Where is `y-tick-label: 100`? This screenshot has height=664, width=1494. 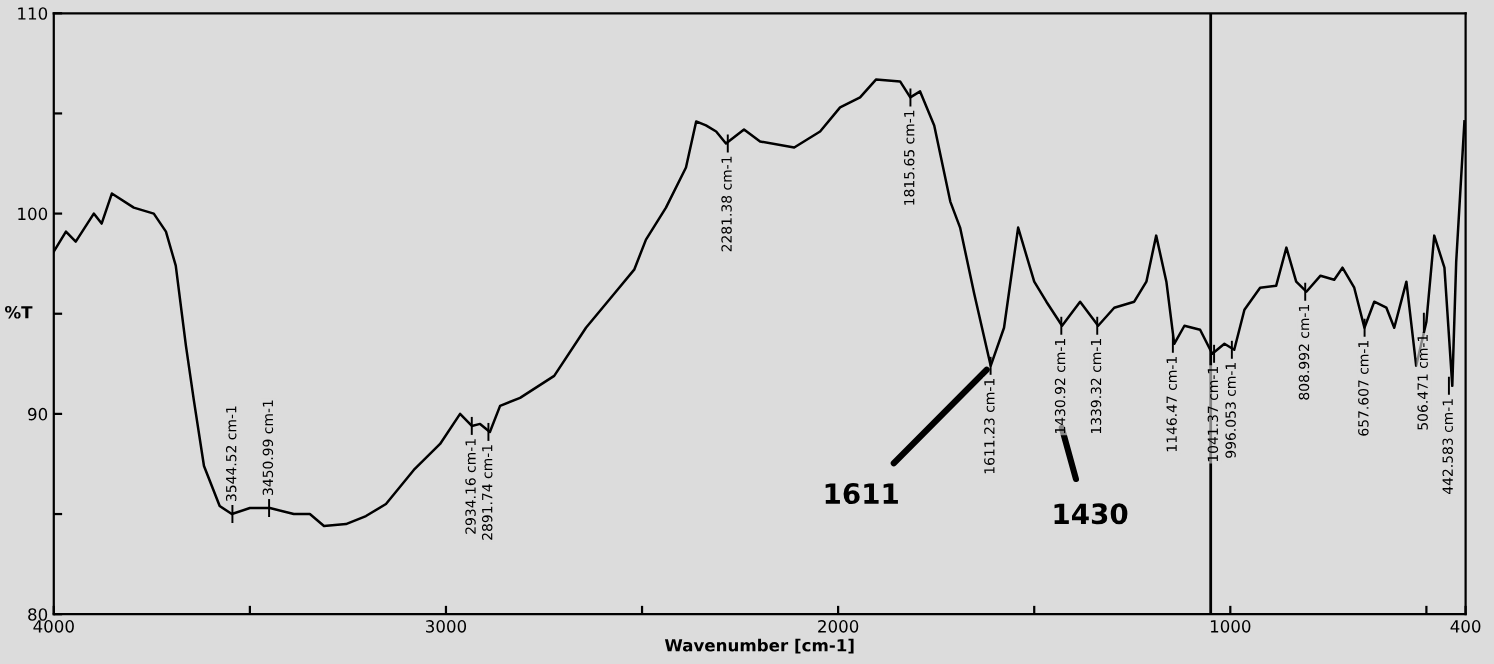 y-tick-label: 100 is located at coordinates (33, 214).